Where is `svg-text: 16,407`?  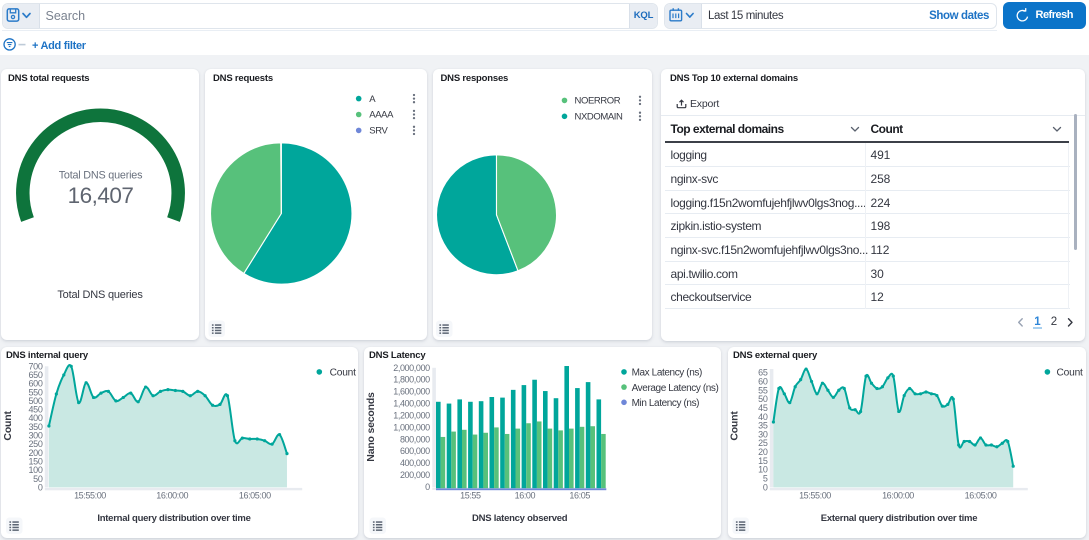 svg-text: 16,407 is located at coordinates (101, 195).